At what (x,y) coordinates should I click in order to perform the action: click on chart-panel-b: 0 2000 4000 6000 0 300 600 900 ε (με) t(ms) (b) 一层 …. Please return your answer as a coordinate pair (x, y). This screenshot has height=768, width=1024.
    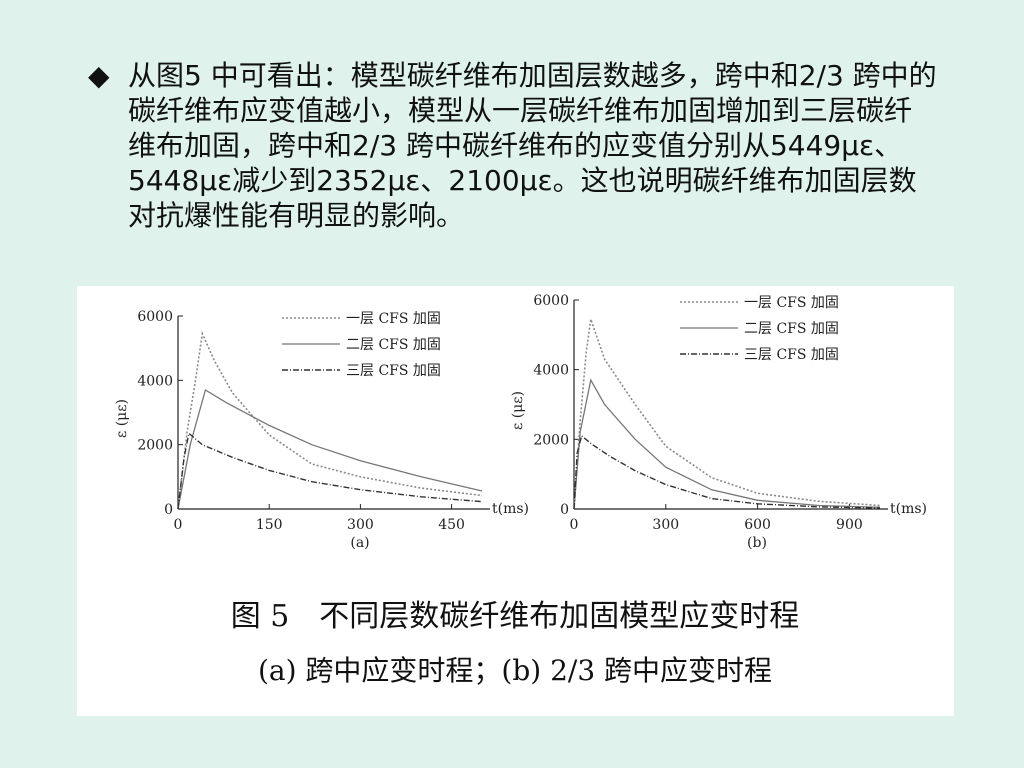
    Looking at the image, I should click on (718, 422).